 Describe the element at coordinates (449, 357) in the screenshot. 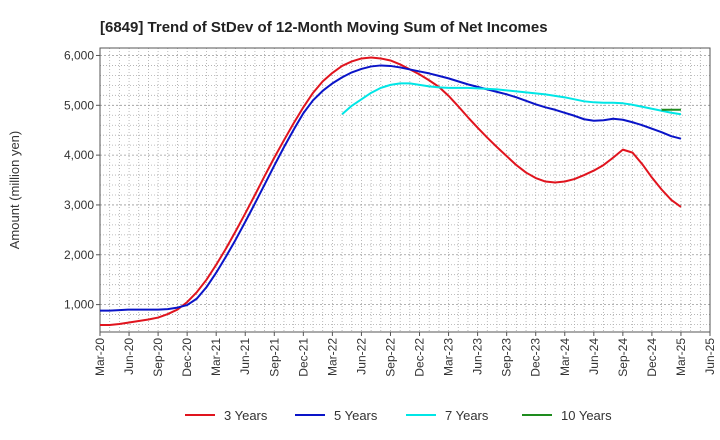

I see `x-tick-label: Mar-23` at that location.